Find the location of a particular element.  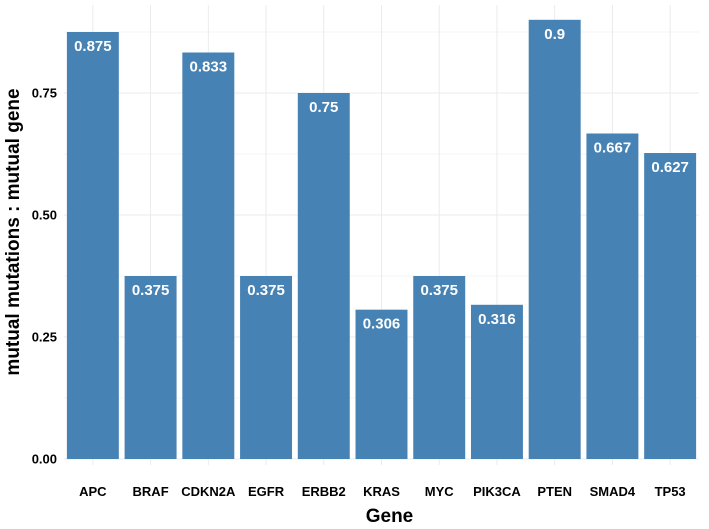

y-axis-title: mutual mutations : mutual gene is located at coordinates (13, 231).